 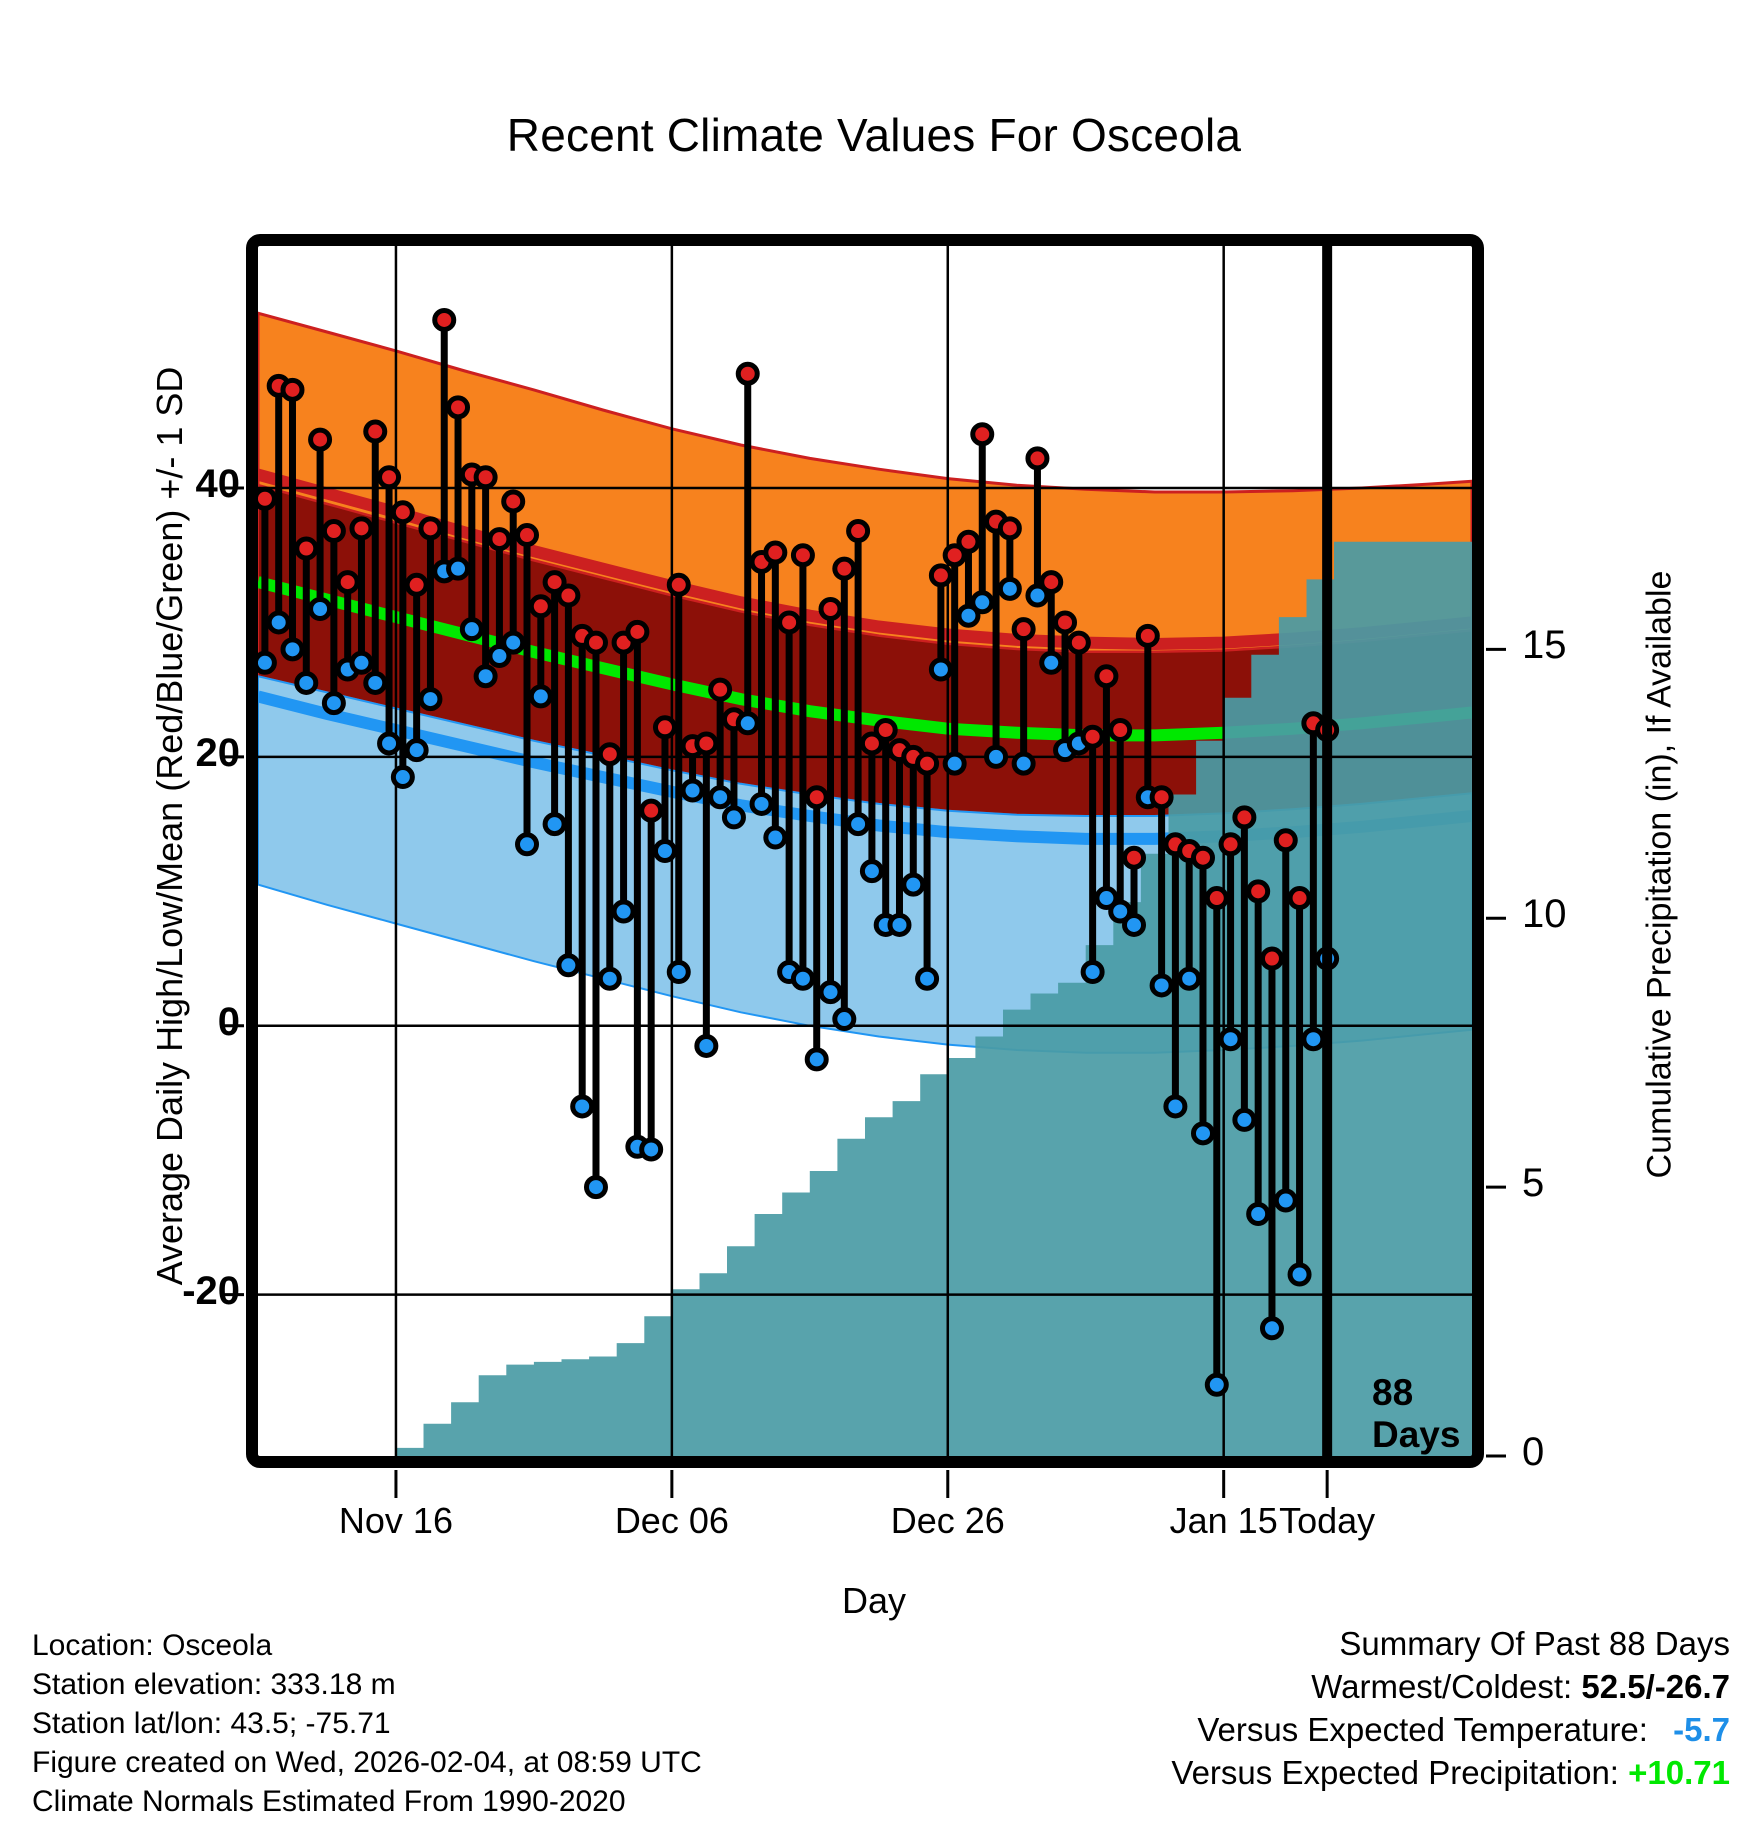 I want to click on warmest-coldest-label: Warmest/Coldest:, so click(x=1446, y=1686).